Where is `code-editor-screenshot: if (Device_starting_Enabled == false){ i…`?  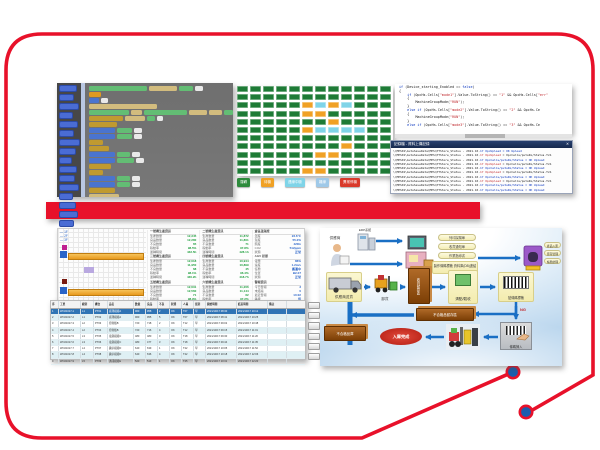 code-editor-screenshot: if (Device_starting_Enabled == false){ i… is located at coordinates (483, 109).